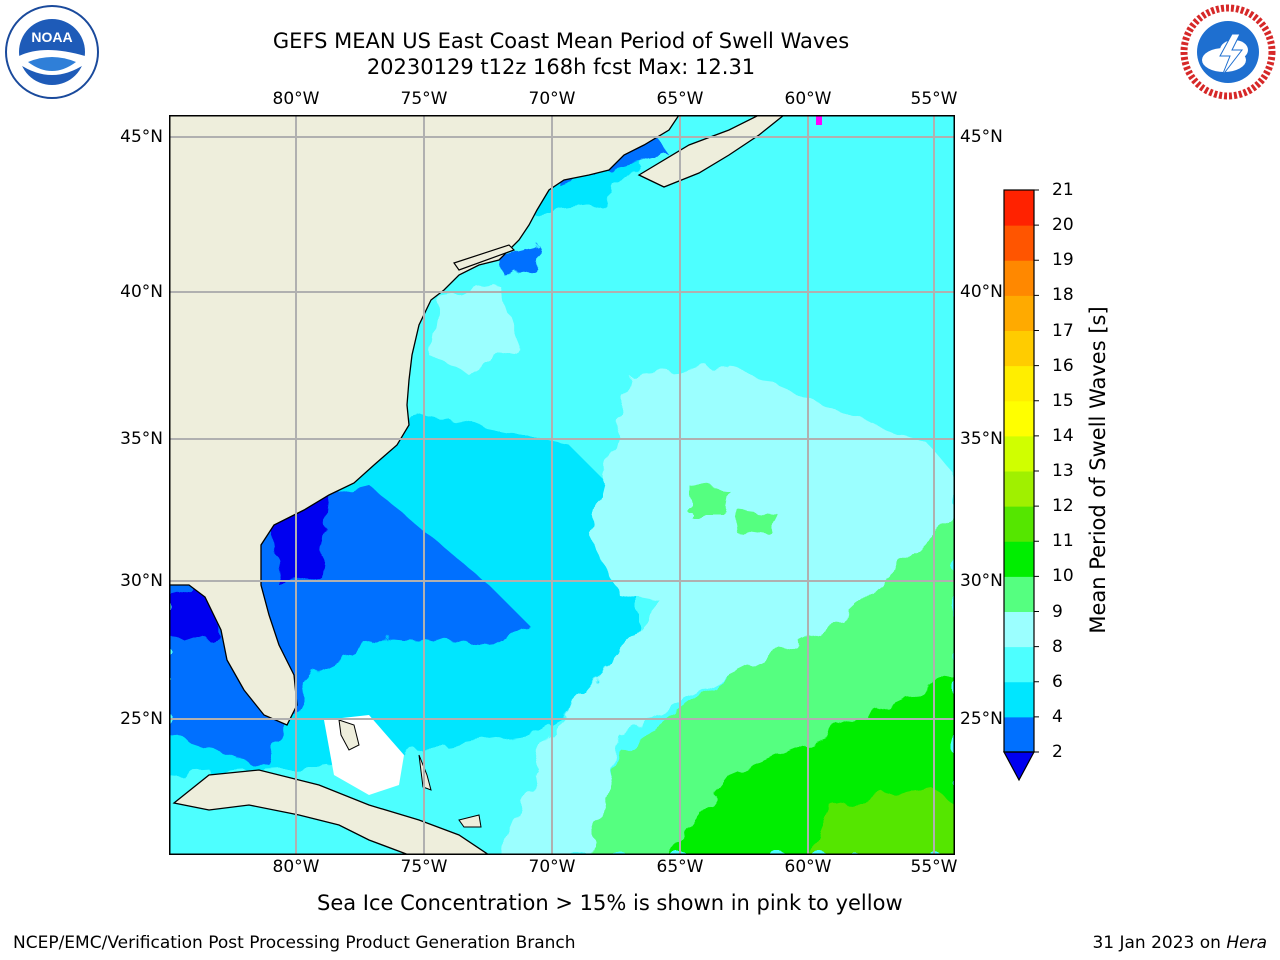 The height and width of the screenshot is (960, 1280). Describe the element at coordinates (561, 67) in the screenshot. I see `map-subtitle: 20230129 t12z 168h fcst Max: 12.31` at that location.